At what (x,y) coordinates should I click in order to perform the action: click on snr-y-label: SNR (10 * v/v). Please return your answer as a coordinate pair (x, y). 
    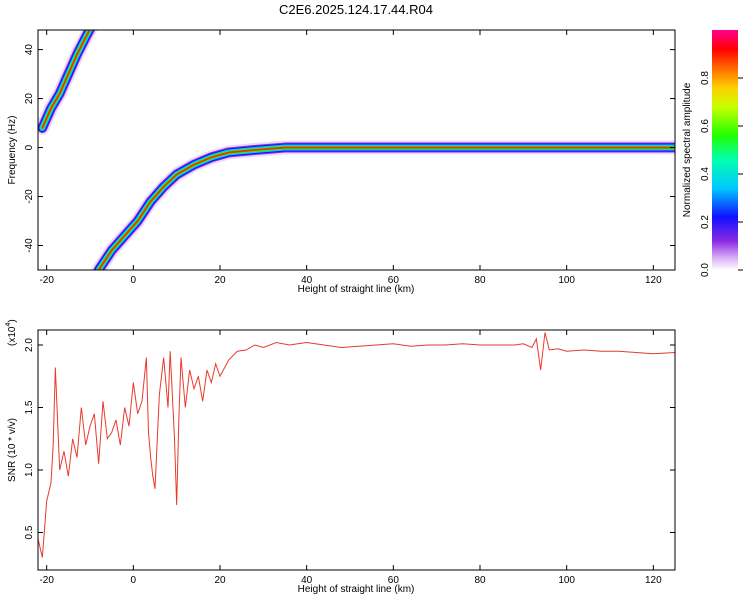
    Looking at the image, I should click on (12, 450).